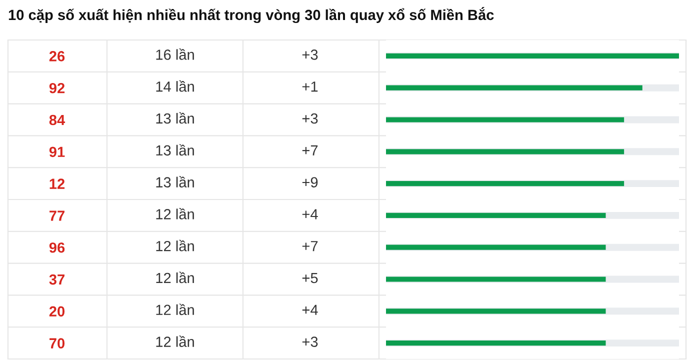  Describe the element at coordinates (310, 182) in the screenshot. I see `text: +9` at that location.